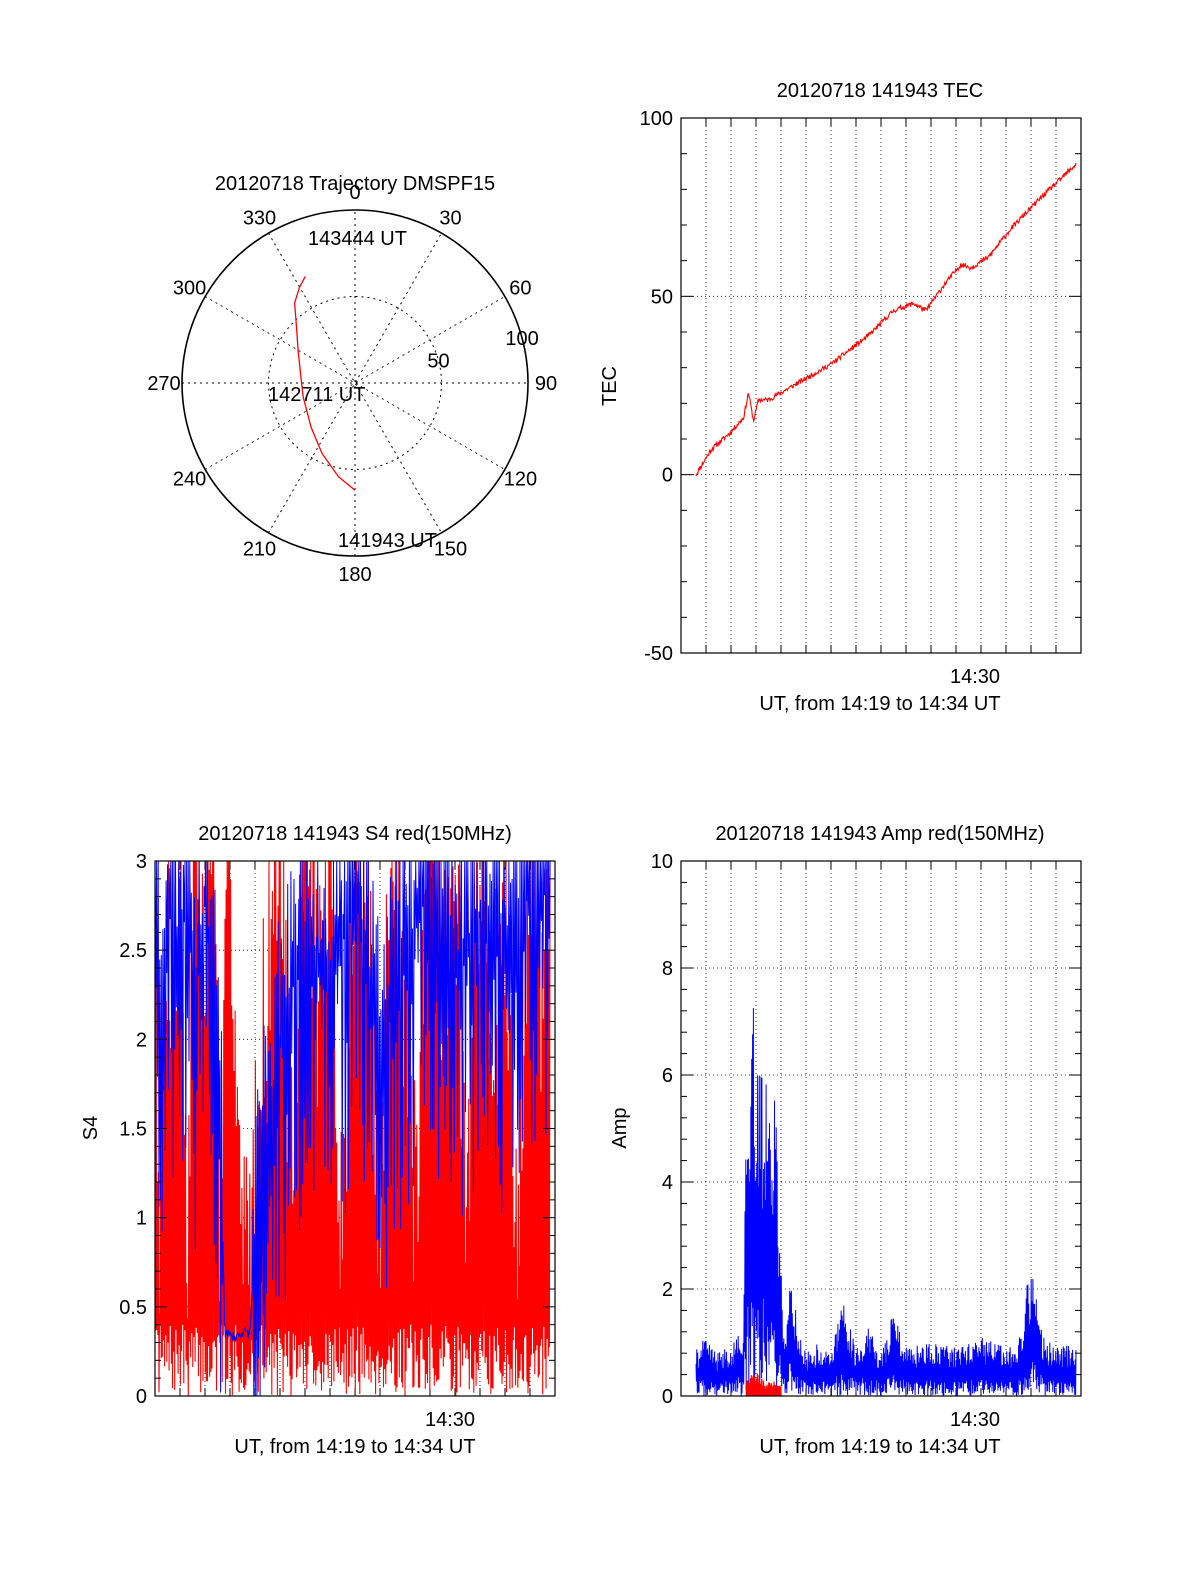 This screenshot has width=1200, height=1575. What do you see at coordinates (656, 119) in the screenshot?
I see `tec-y-tick-label: 100` at bounding box center [656, 119].